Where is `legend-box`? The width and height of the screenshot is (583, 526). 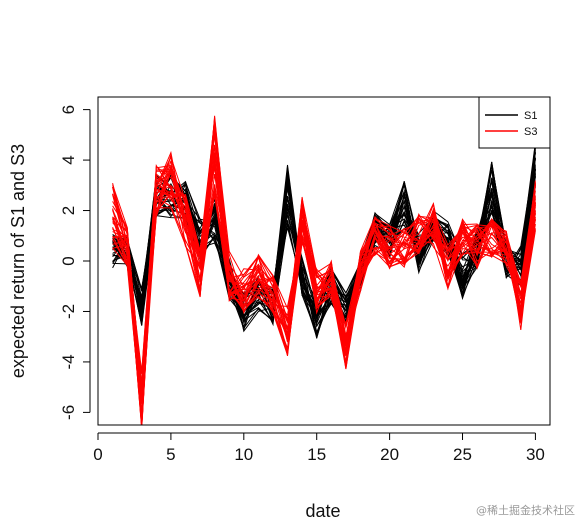
legend-box is located at coordinates (514, 122).